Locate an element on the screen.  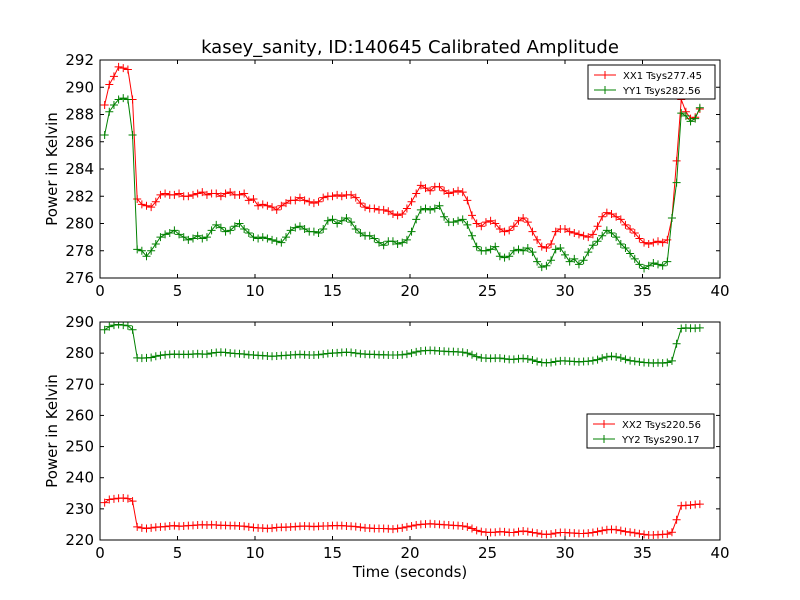
legend: XX2 Tsys220.56 YY2 Tsys290.17 is located at coordinates (650, 431).